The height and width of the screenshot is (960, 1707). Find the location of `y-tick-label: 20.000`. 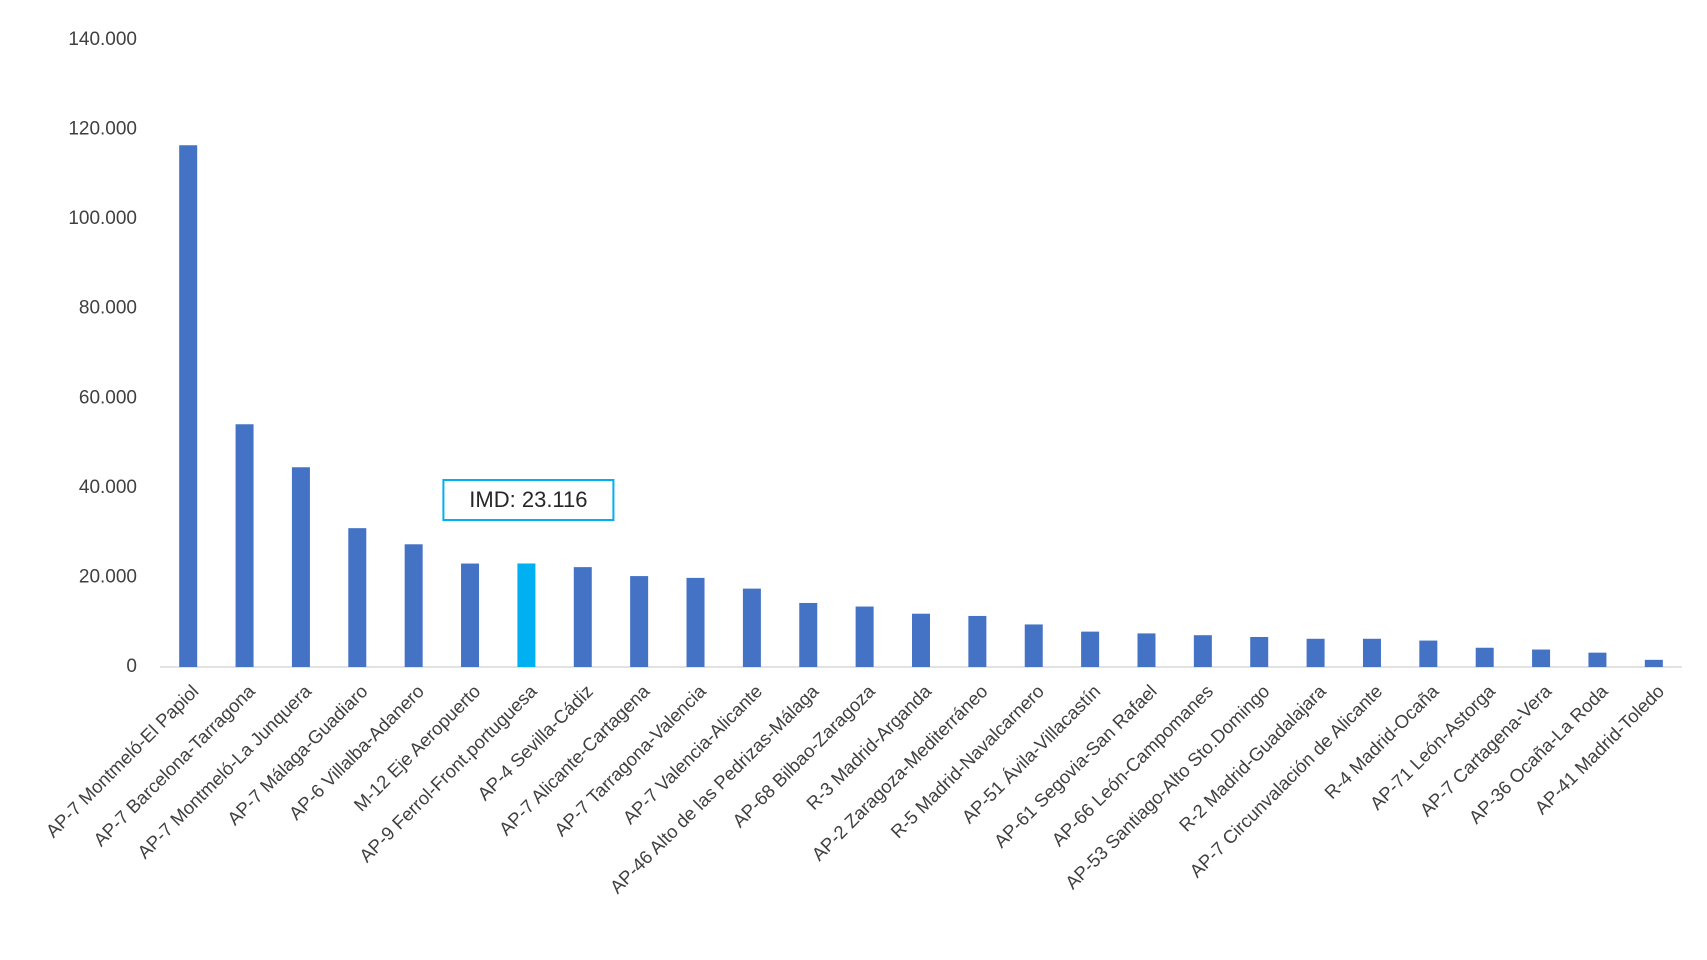

y-tick-label: 20.000 is located at coordinates (108, 576).